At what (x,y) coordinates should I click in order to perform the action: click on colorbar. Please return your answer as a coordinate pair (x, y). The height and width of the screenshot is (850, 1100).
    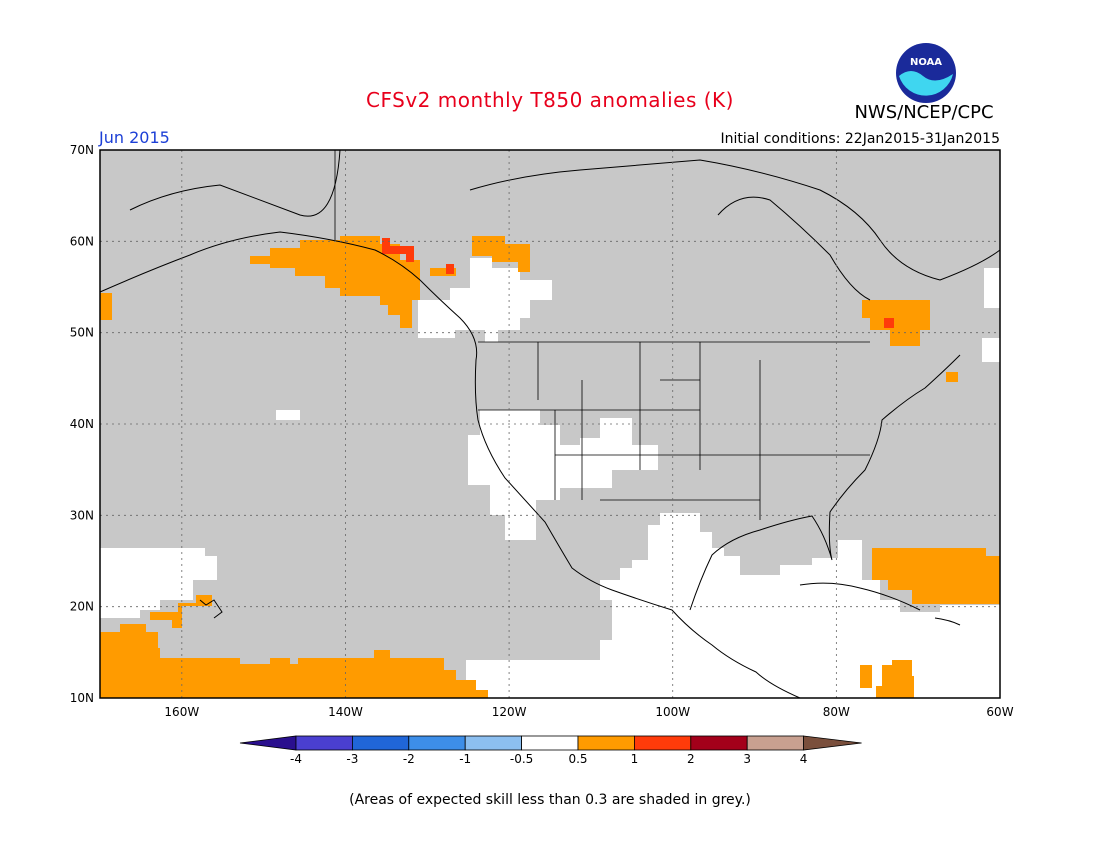
    Looking at the image, I should click on (550, 743).